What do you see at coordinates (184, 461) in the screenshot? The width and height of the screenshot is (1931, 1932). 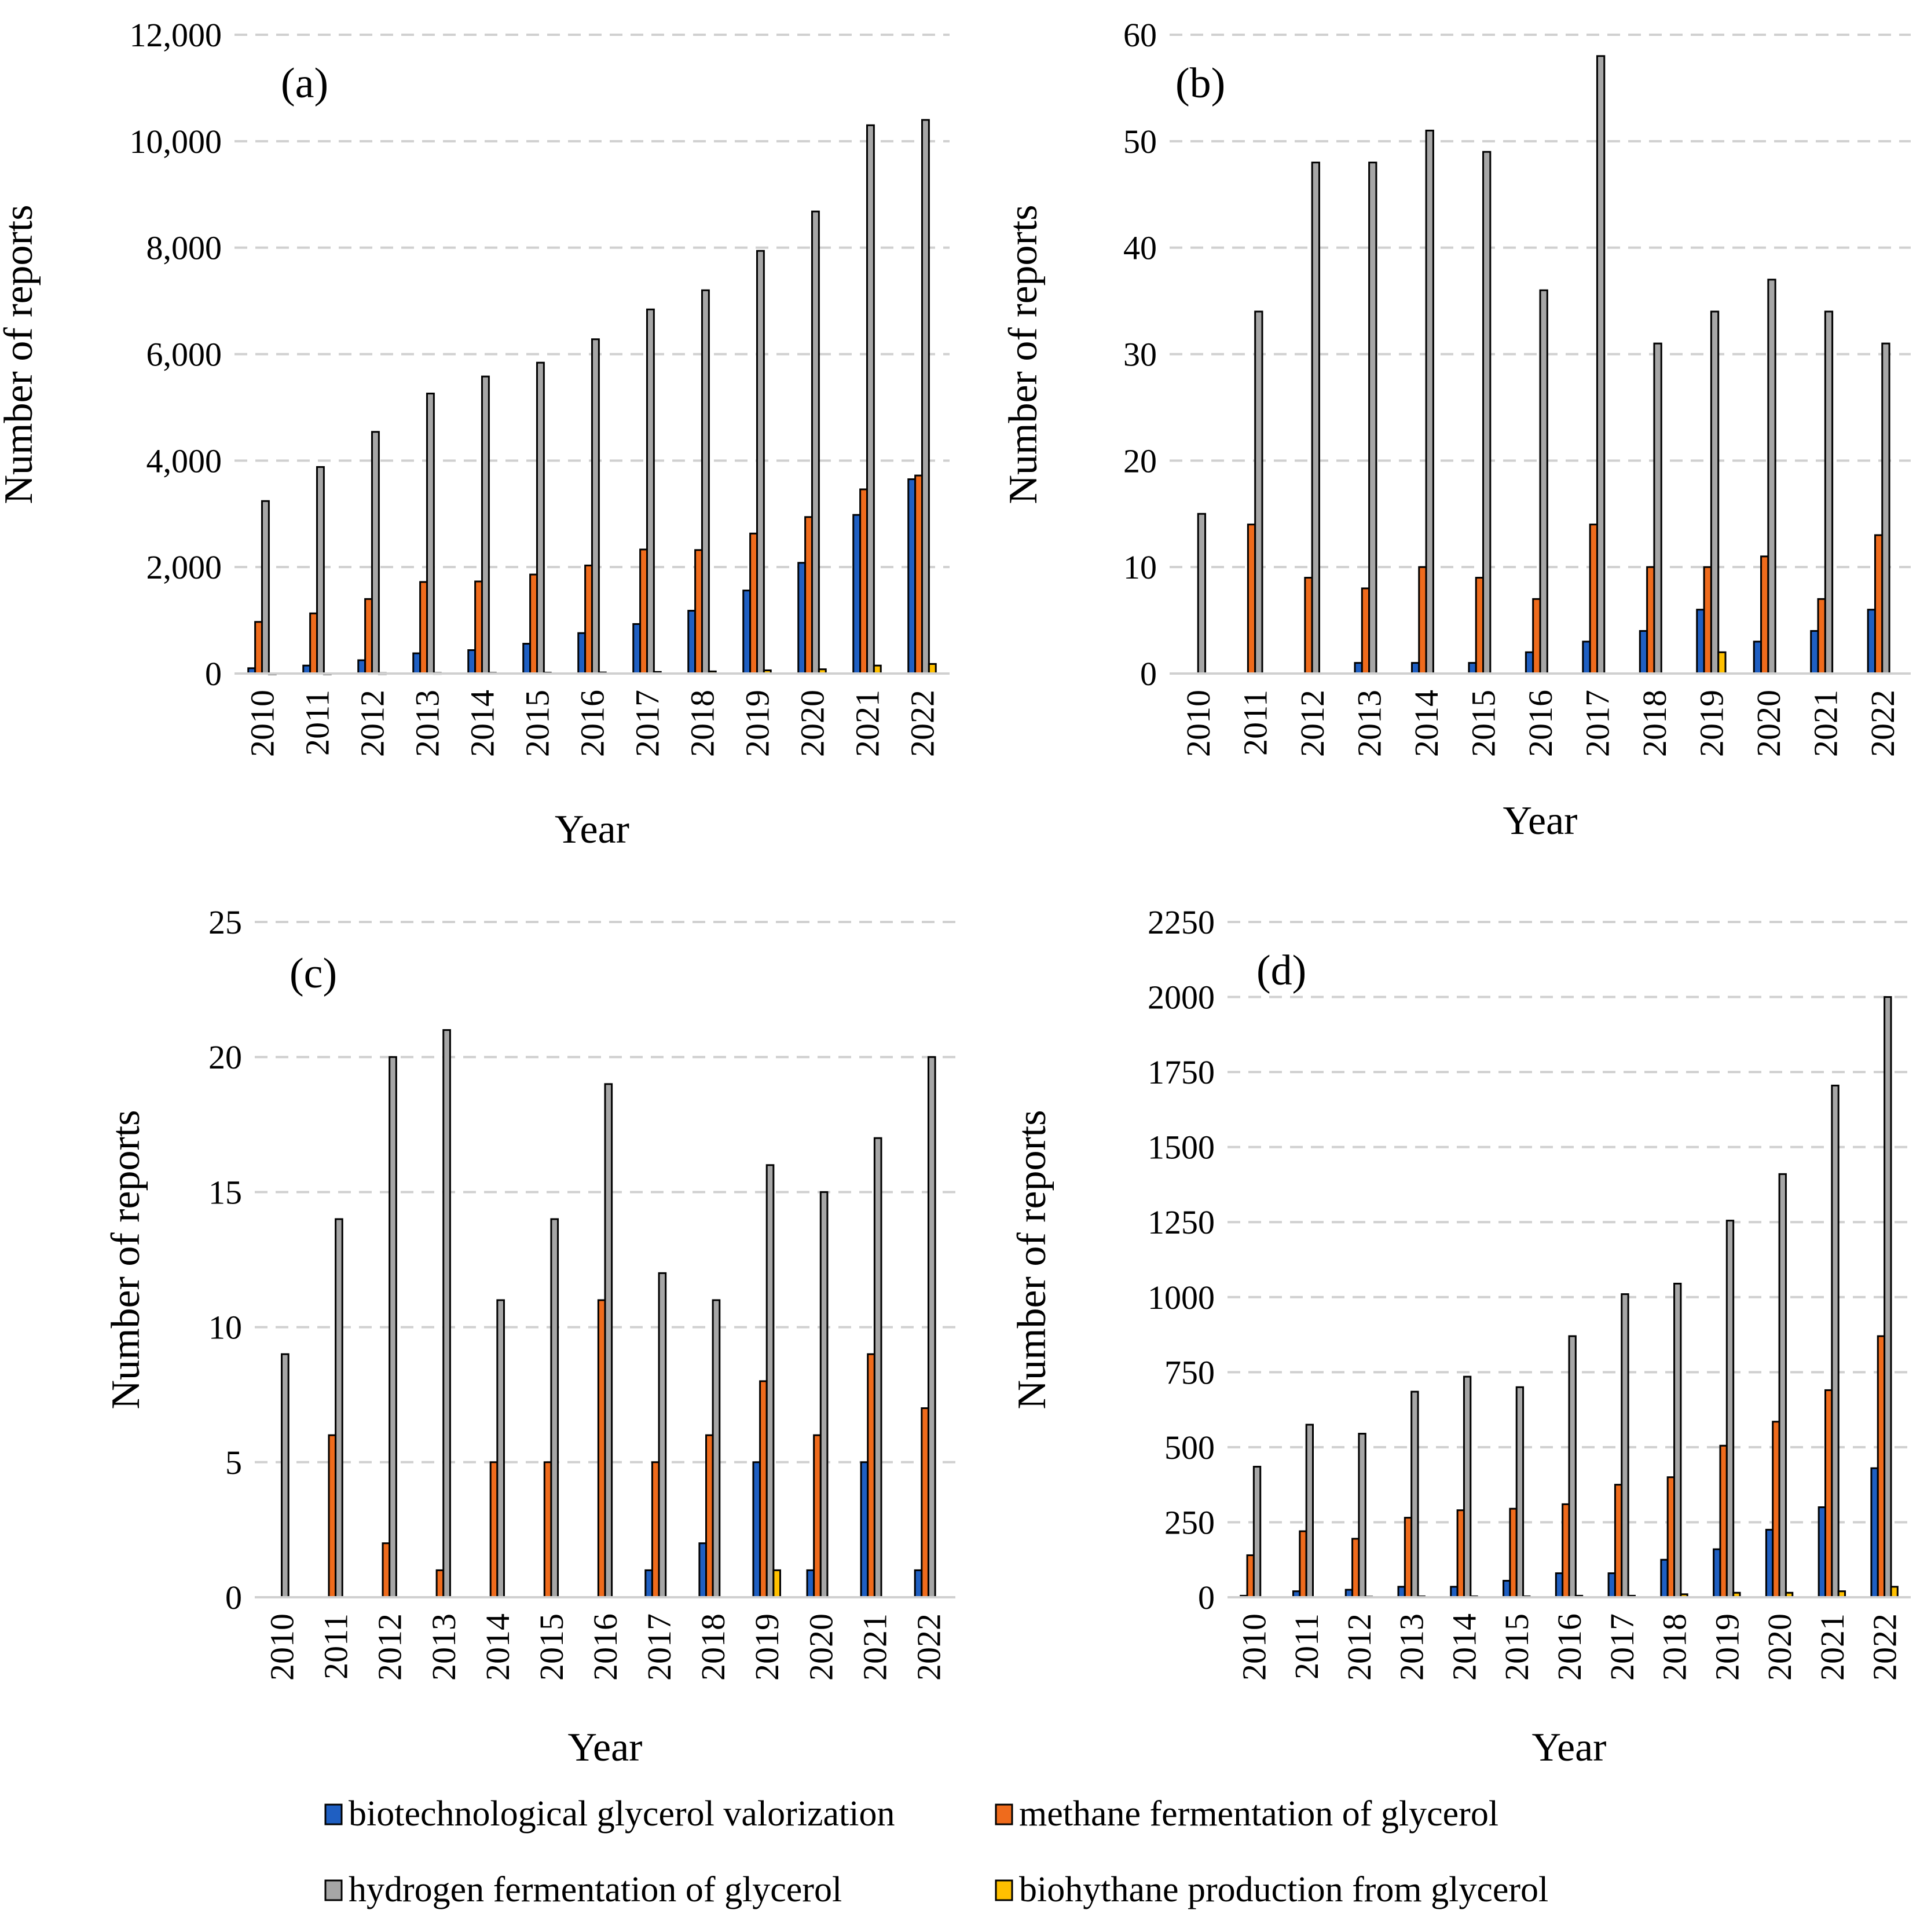 I see `y-tick-label: 4,000` at bounding box center [184, 461].